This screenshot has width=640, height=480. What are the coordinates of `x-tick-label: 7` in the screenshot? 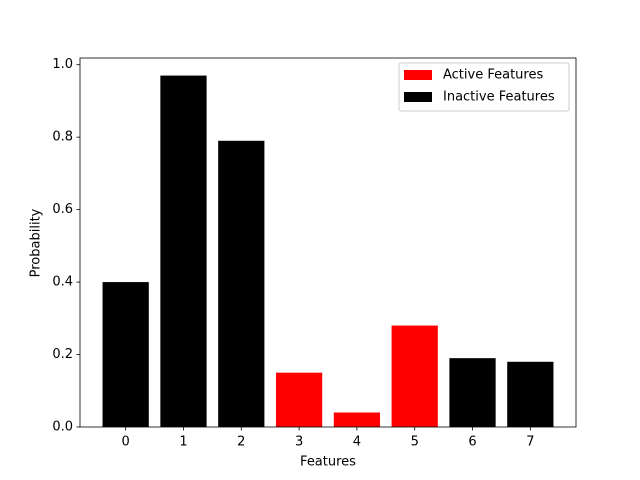 It's located at (530, 442).